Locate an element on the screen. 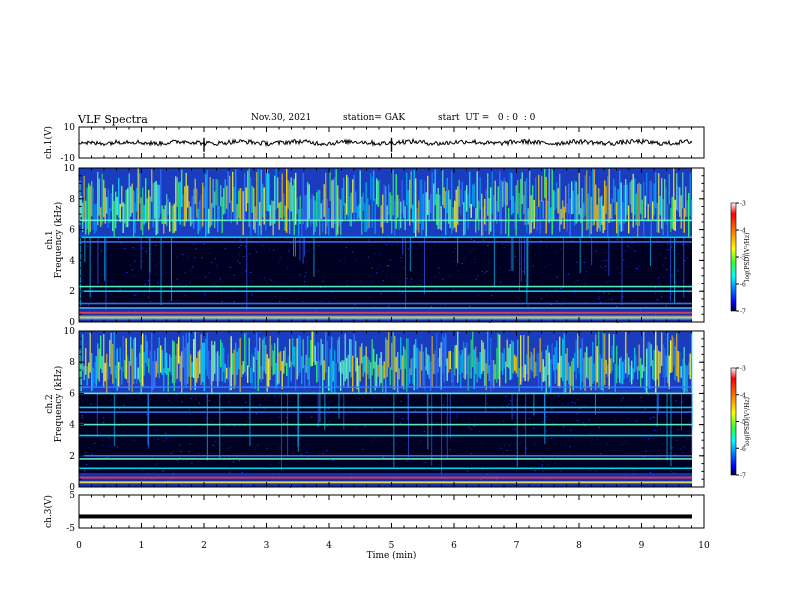  figure-title: VLF Spectra is located at coordinates (113, 119).